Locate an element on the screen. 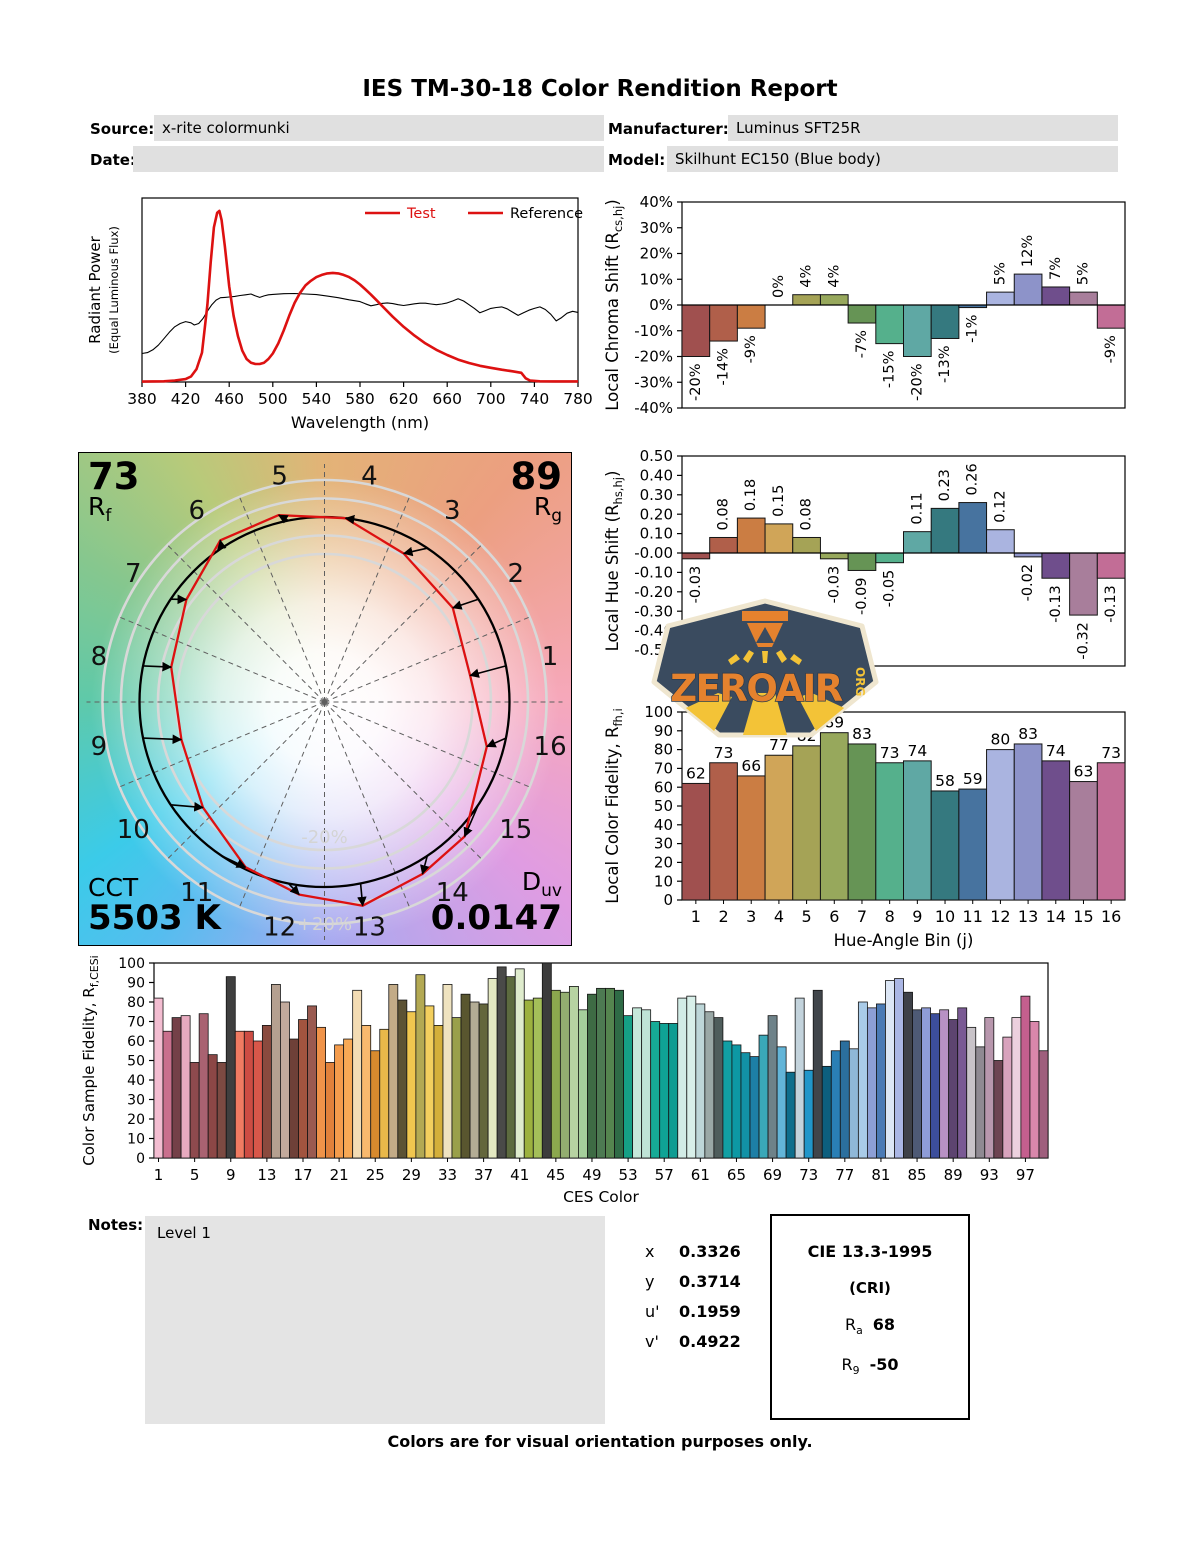 The image size is (1200, 1550). svg-text: 0.50 is located at coordinates (656, 456).